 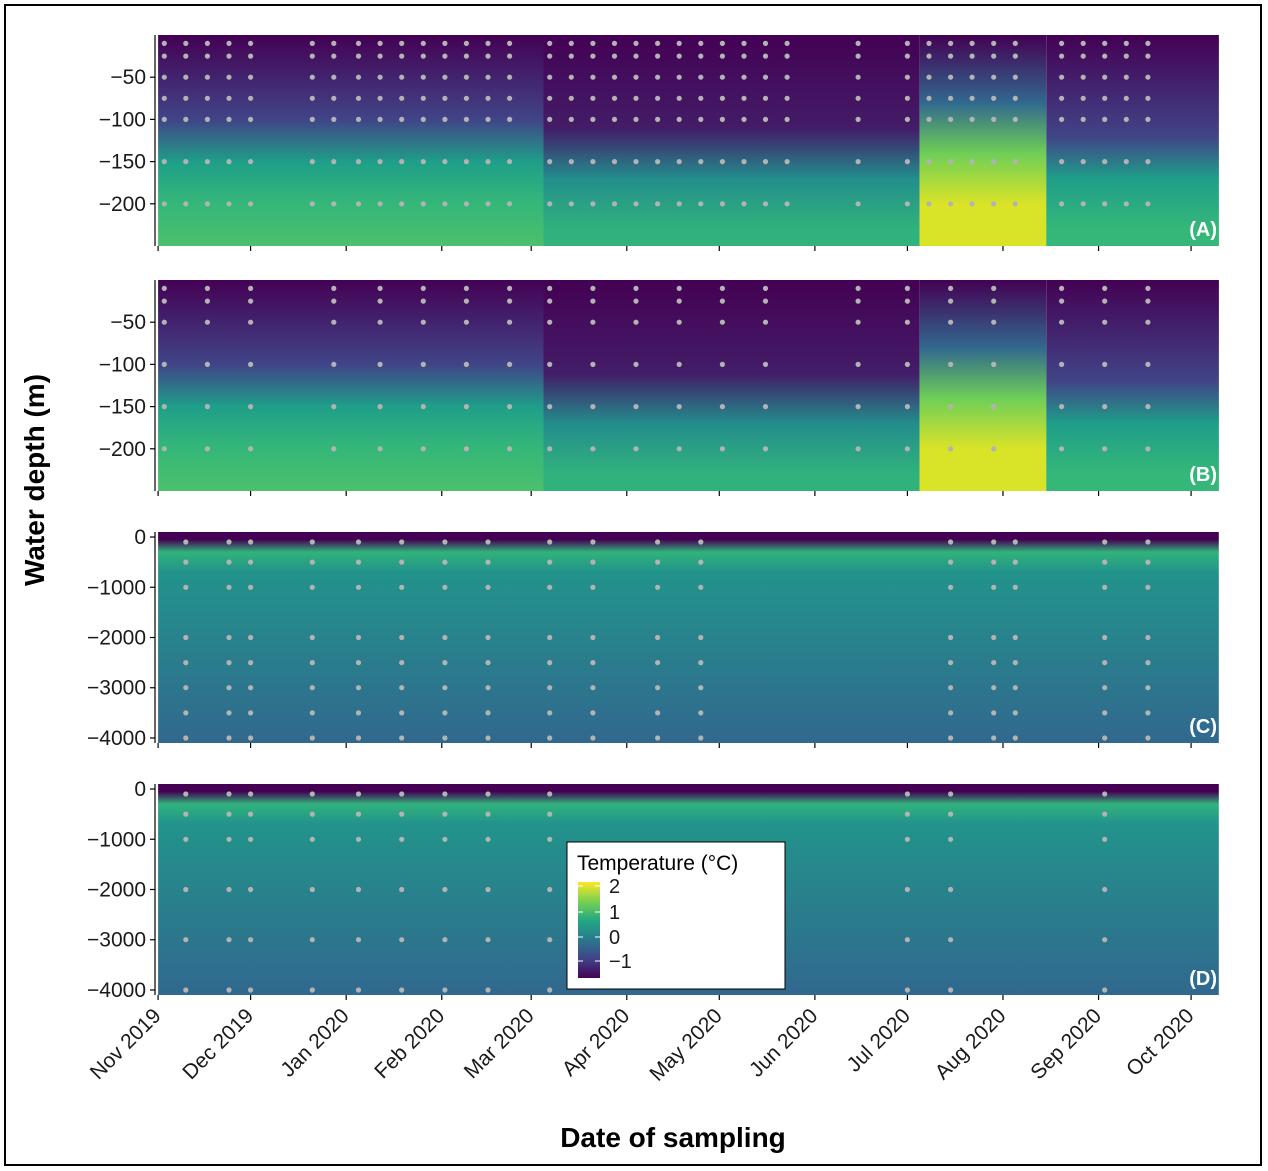 What do you see at coordinates (656, 368) in the screenshot?
I see `sampling-points` at bounding box center [656, 368].